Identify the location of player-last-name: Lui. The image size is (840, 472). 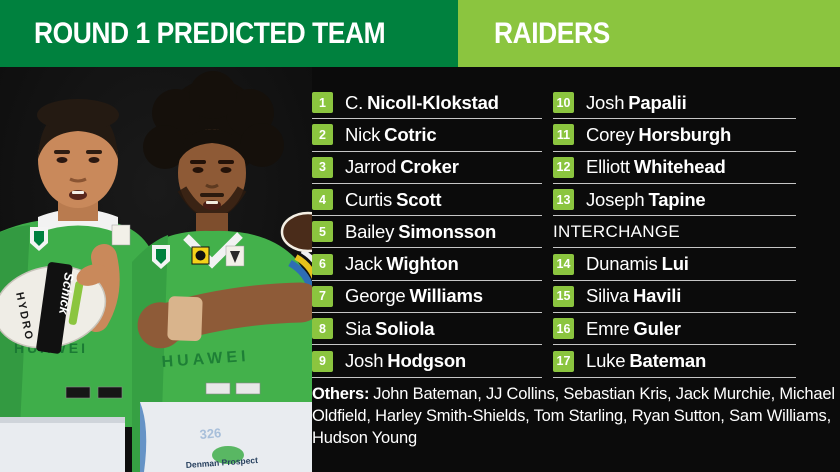
(675, 264).